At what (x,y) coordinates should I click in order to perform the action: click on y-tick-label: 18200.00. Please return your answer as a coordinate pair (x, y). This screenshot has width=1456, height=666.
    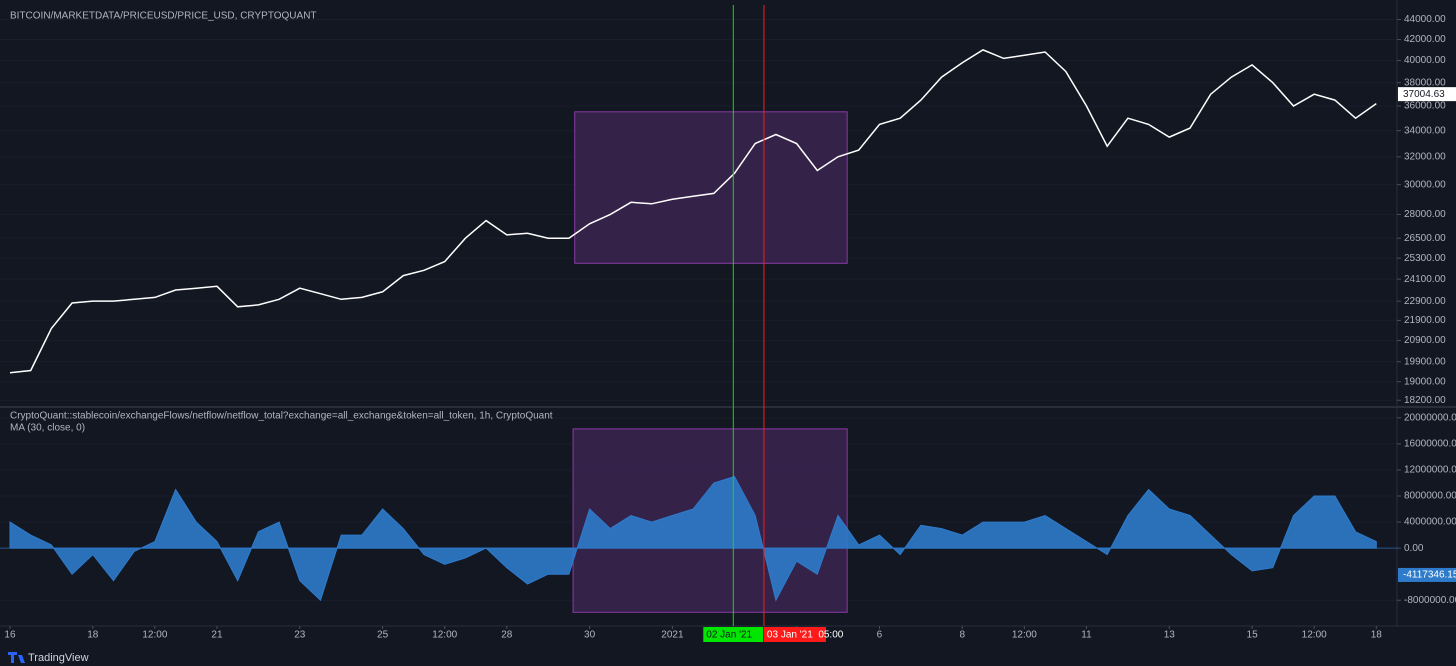
    Looking at the image, I should click on (1425, 400).